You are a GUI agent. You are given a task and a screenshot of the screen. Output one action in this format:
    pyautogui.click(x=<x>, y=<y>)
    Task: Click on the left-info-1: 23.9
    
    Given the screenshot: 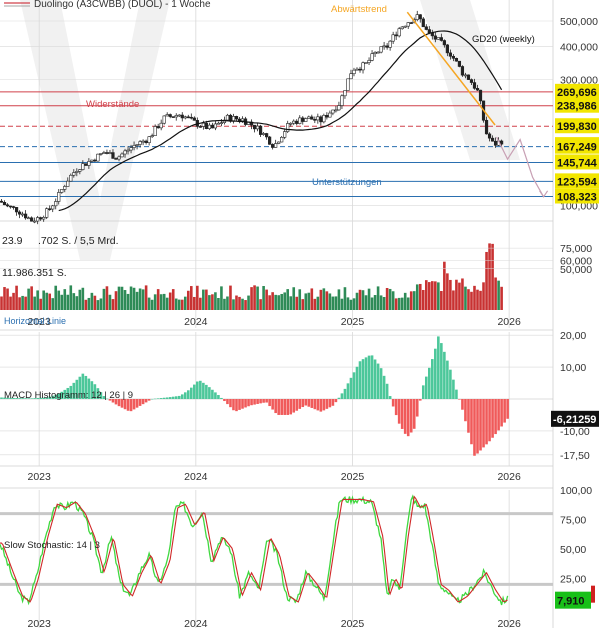 What is the action you would take?
    pyautogui.click(x=12, y=241)
    